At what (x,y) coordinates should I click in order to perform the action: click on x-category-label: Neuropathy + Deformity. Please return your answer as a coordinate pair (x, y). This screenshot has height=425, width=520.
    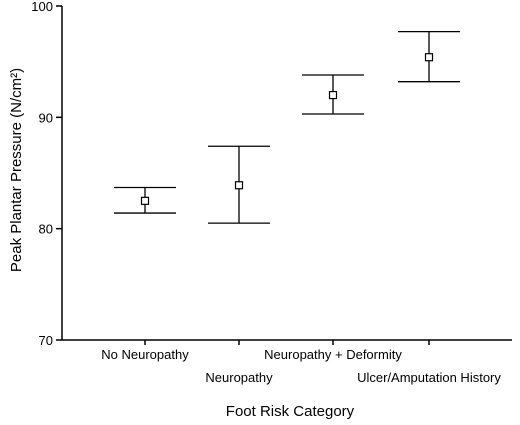
    Looking at the image, I should click on (333, 354).